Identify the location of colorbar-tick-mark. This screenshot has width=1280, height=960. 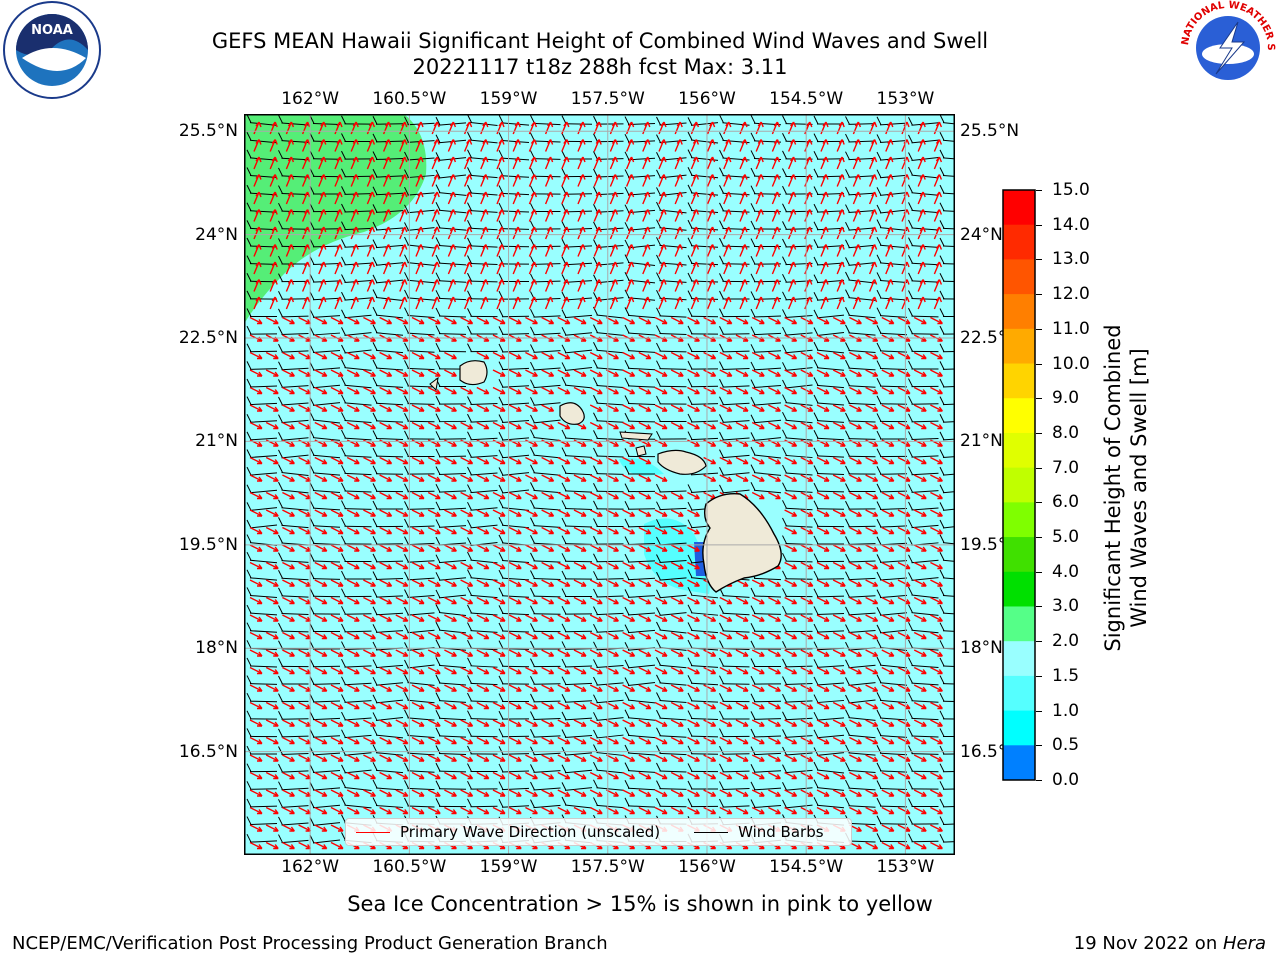
(1039, 260).